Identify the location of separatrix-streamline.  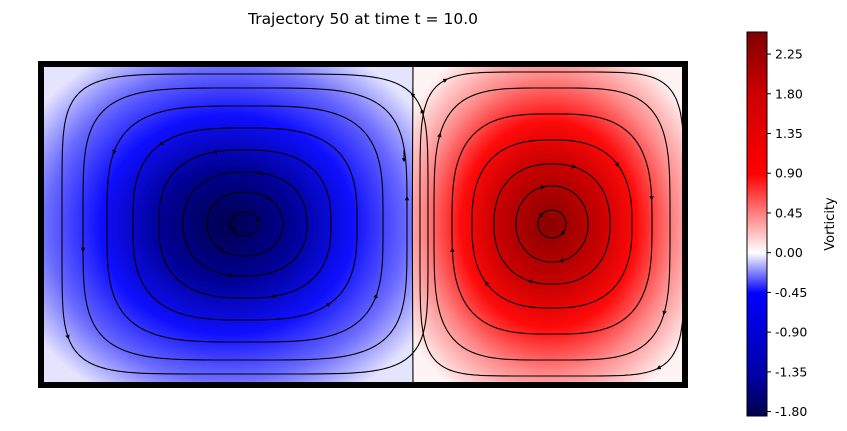
(412, 225).